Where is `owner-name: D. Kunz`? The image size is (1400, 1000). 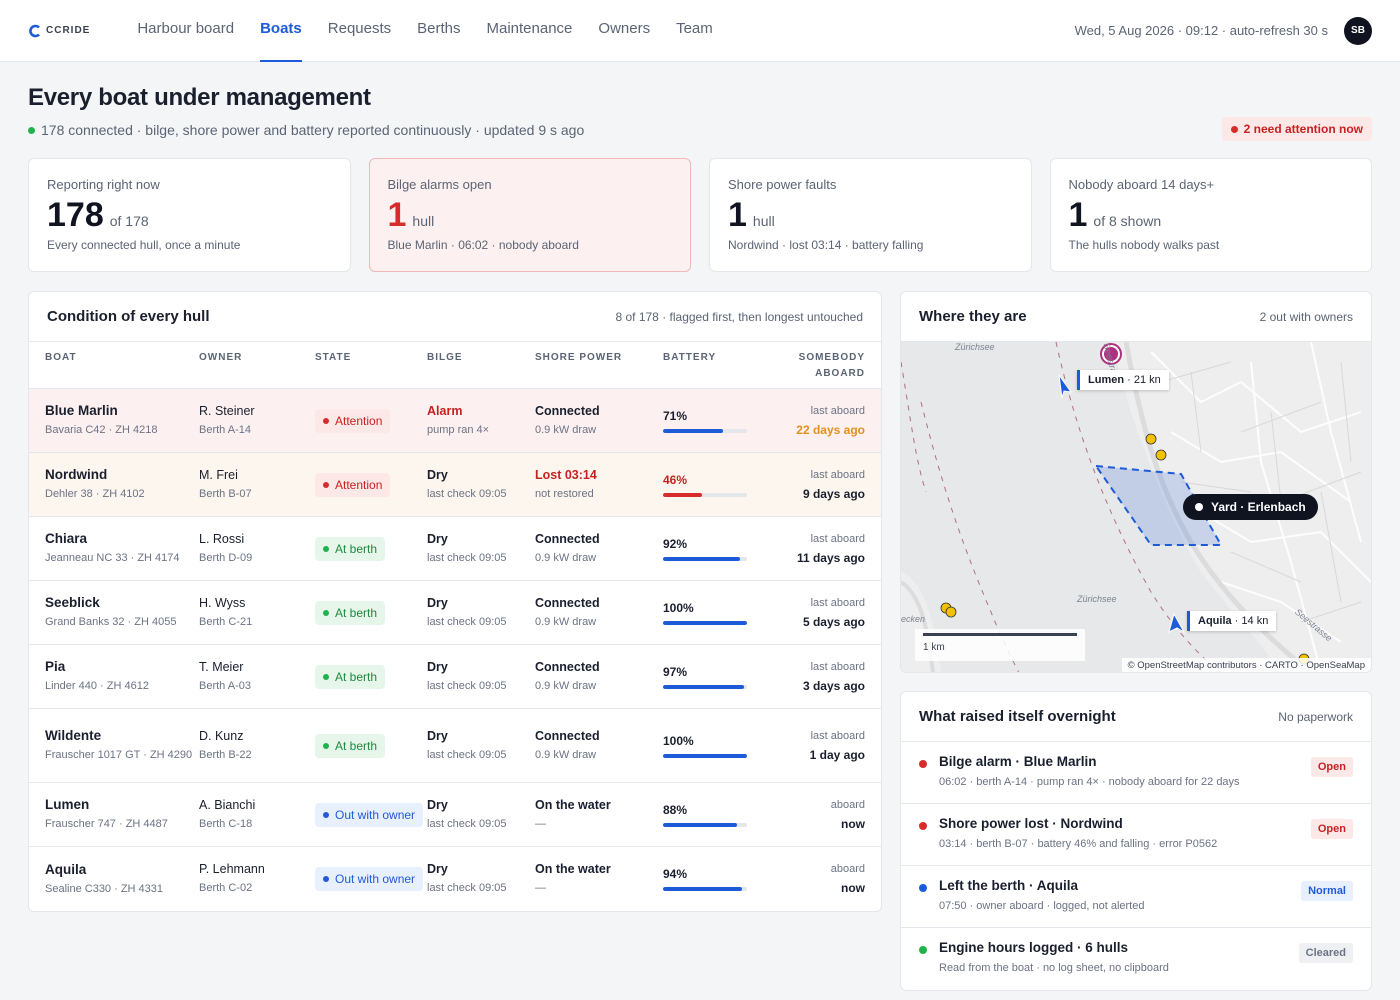
owner-name: D. Kunz is located at coordinates (221, 735).